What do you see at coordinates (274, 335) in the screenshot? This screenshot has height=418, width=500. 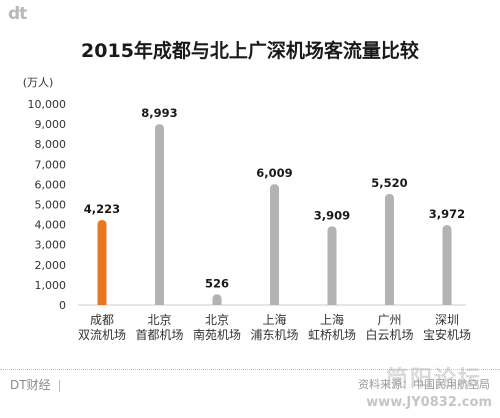 I see `x-tick-label: 浦东机场` at bounding box center [274, 335].